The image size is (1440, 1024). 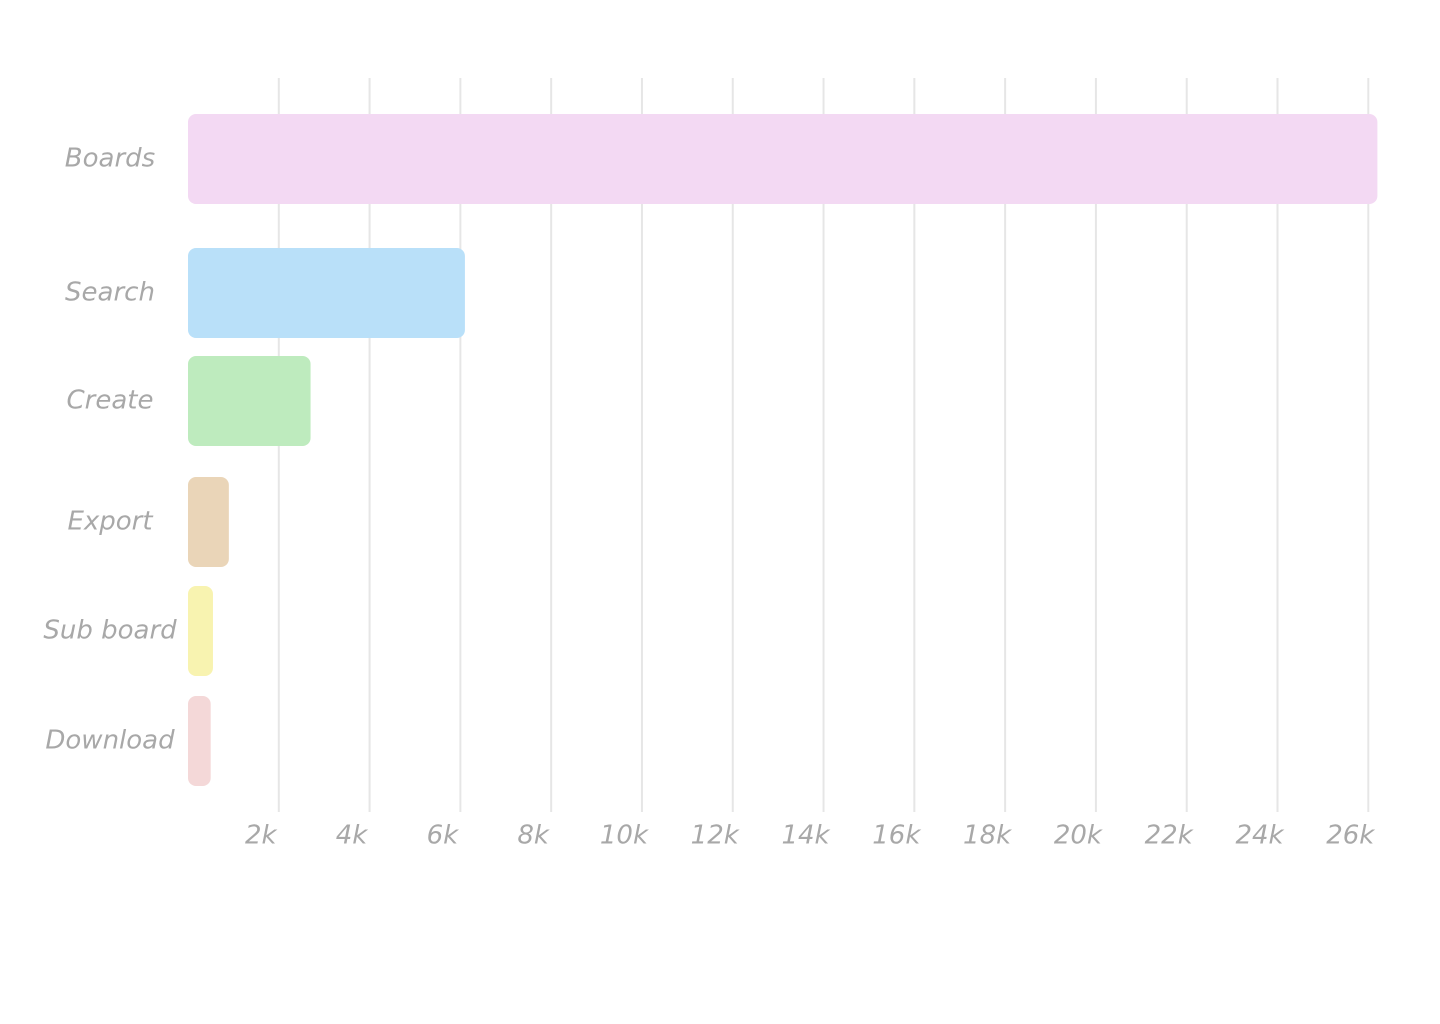 I want to click on y-tick-label: Search, so click(x=110, y=293).